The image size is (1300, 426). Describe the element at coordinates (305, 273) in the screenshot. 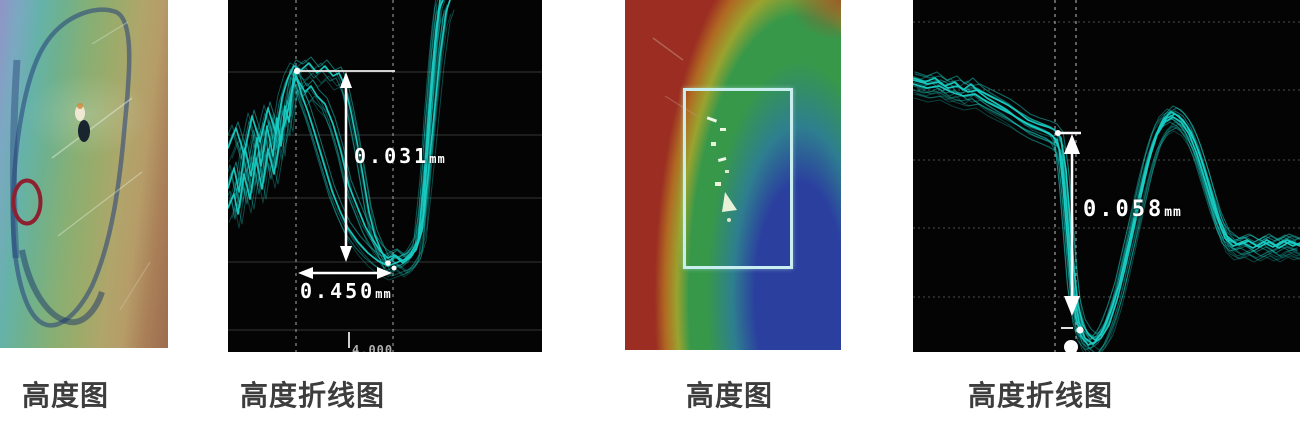

I see `arrowhead-left-icon` at that location.